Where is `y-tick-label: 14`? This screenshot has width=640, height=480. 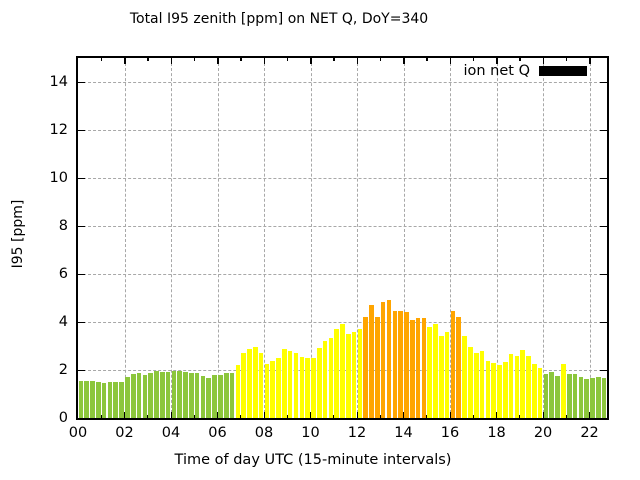
y-tick-label: 14 is located at coordinates (58, 82).